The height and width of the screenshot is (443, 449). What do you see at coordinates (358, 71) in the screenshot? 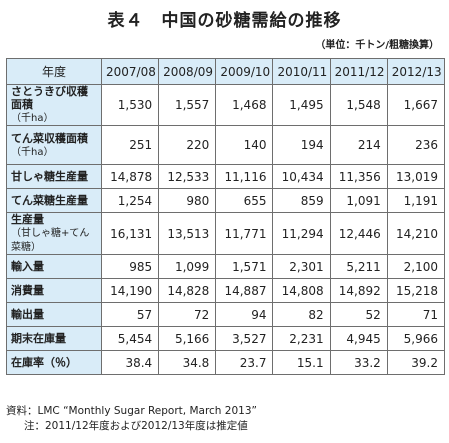
I see `header-cell: 2011/12` at bounding box center [358, 71].